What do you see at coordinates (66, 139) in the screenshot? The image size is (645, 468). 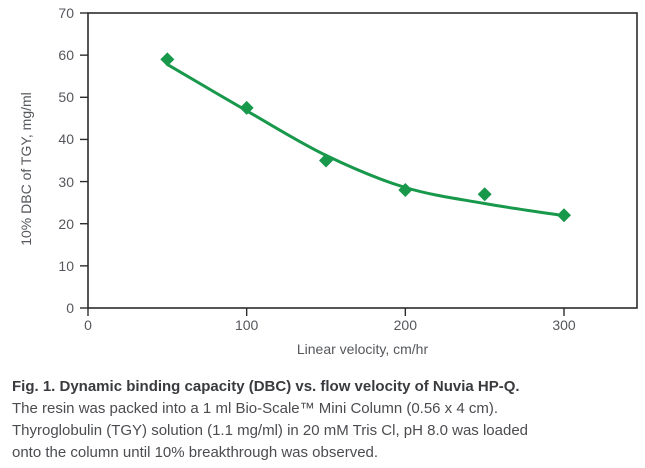 I see `y-tick-label: 40` at bounding box center [66, 139].